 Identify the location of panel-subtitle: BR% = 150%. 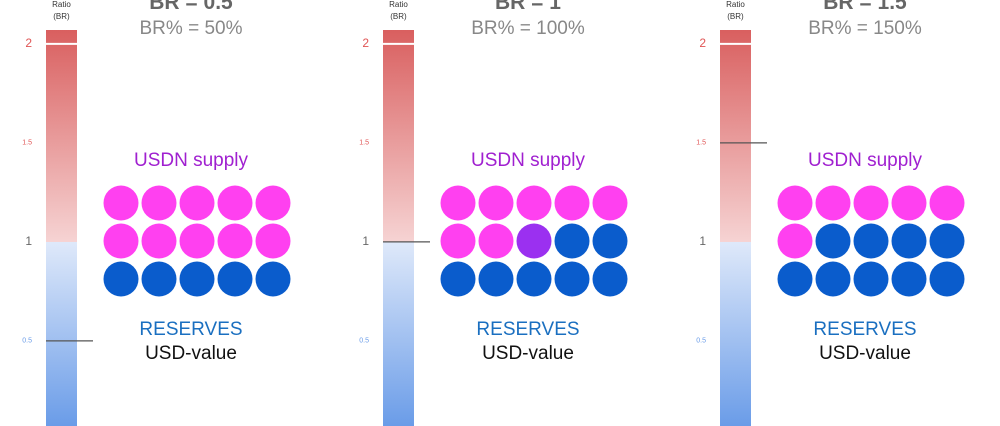
(865, 28).